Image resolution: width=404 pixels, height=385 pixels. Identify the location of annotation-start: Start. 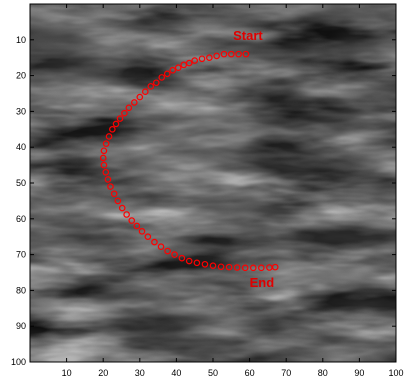
(248, 35).